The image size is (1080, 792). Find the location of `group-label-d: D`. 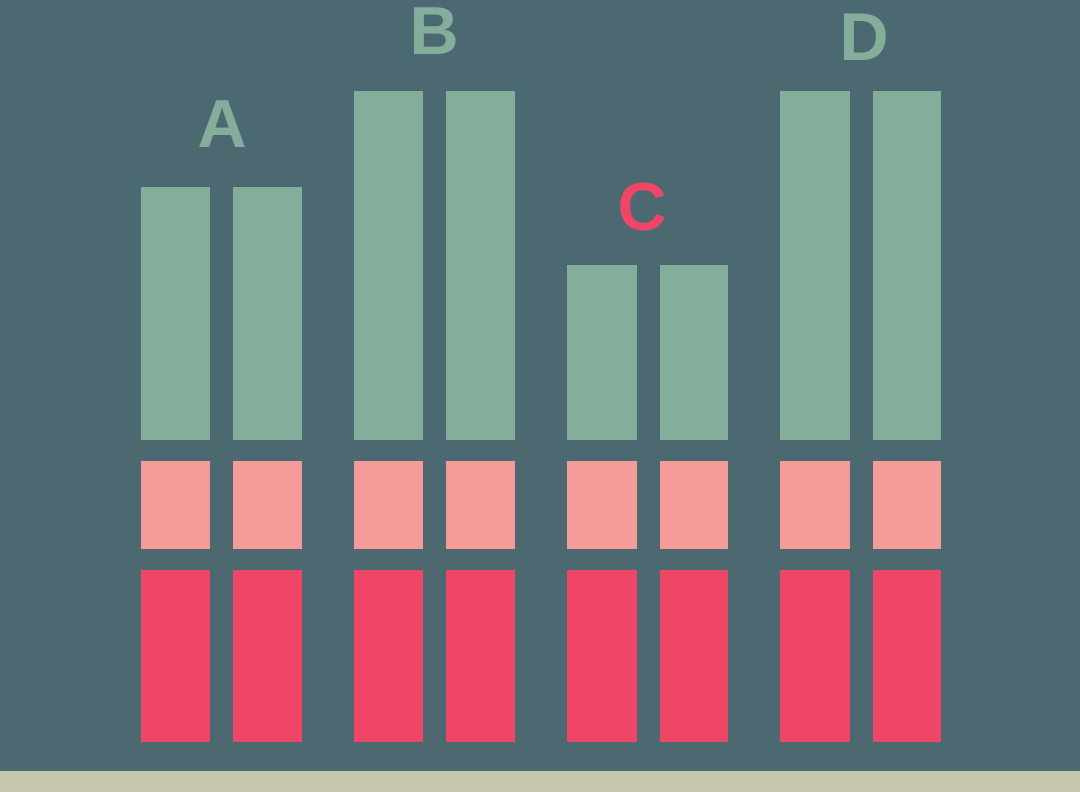

group-label-d: D is located at coordinates (864, 37).